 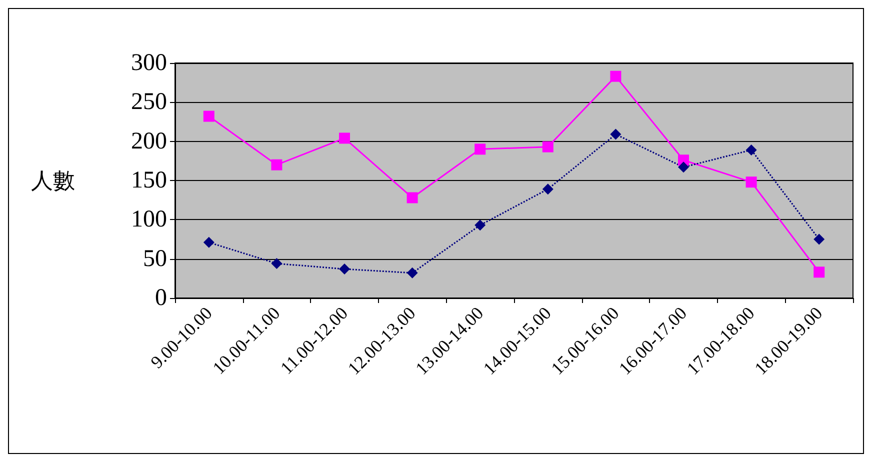 What do you see at coordinates (149, 219) in the screenshot?
I see `y-tick-label: 100` at bounding box center [149, 219].